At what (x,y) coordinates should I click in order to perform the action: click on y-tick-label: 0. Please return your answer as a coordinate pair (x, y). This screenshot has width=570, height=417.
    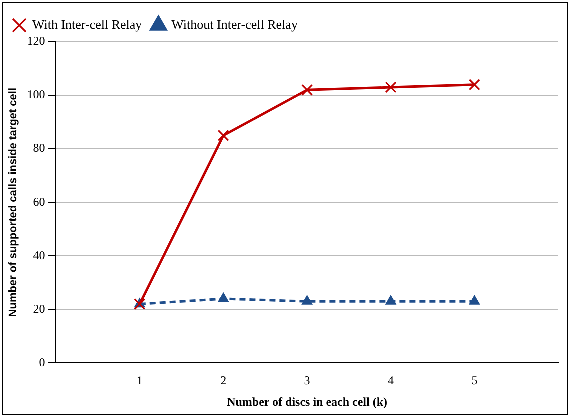
    Looking at the image, I should click on (42, 362).